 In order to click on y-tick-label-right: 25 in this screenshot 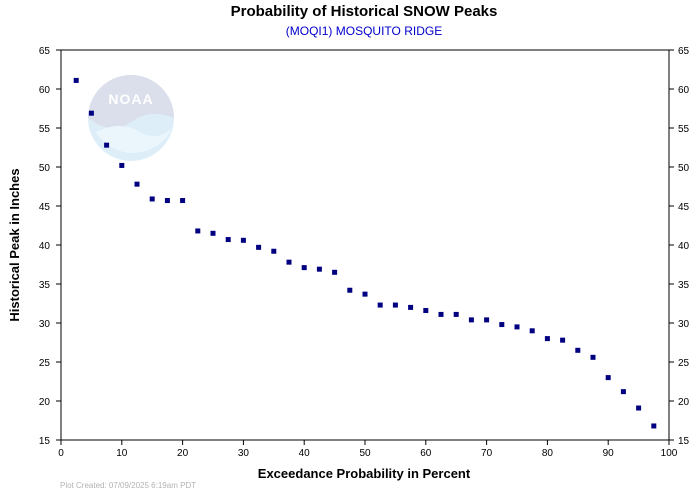, I will do `click(684, 363)`.